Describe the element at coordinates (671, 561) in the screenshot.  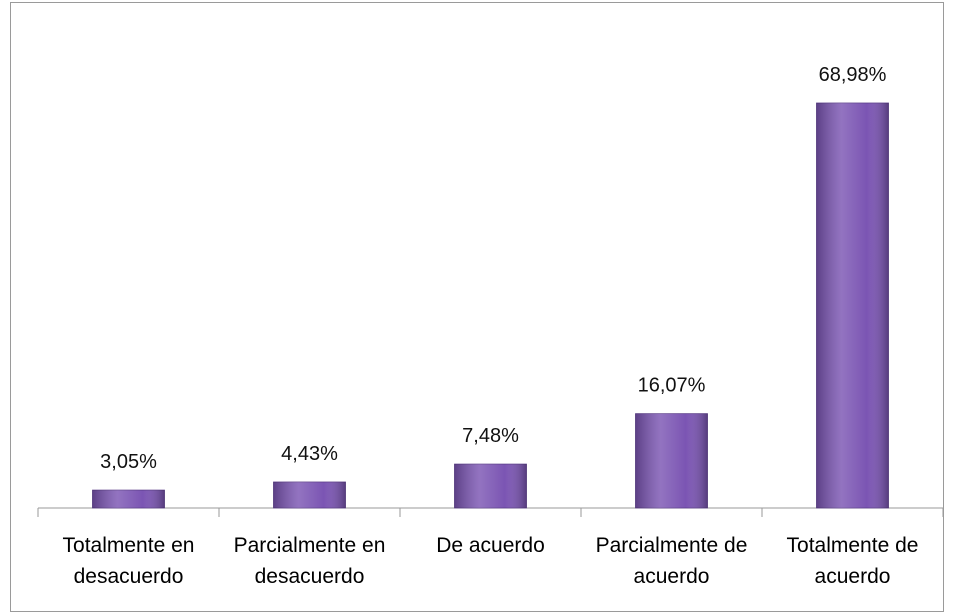
I see `x-tick-label: Parcialmente de acuerdo` at that location.